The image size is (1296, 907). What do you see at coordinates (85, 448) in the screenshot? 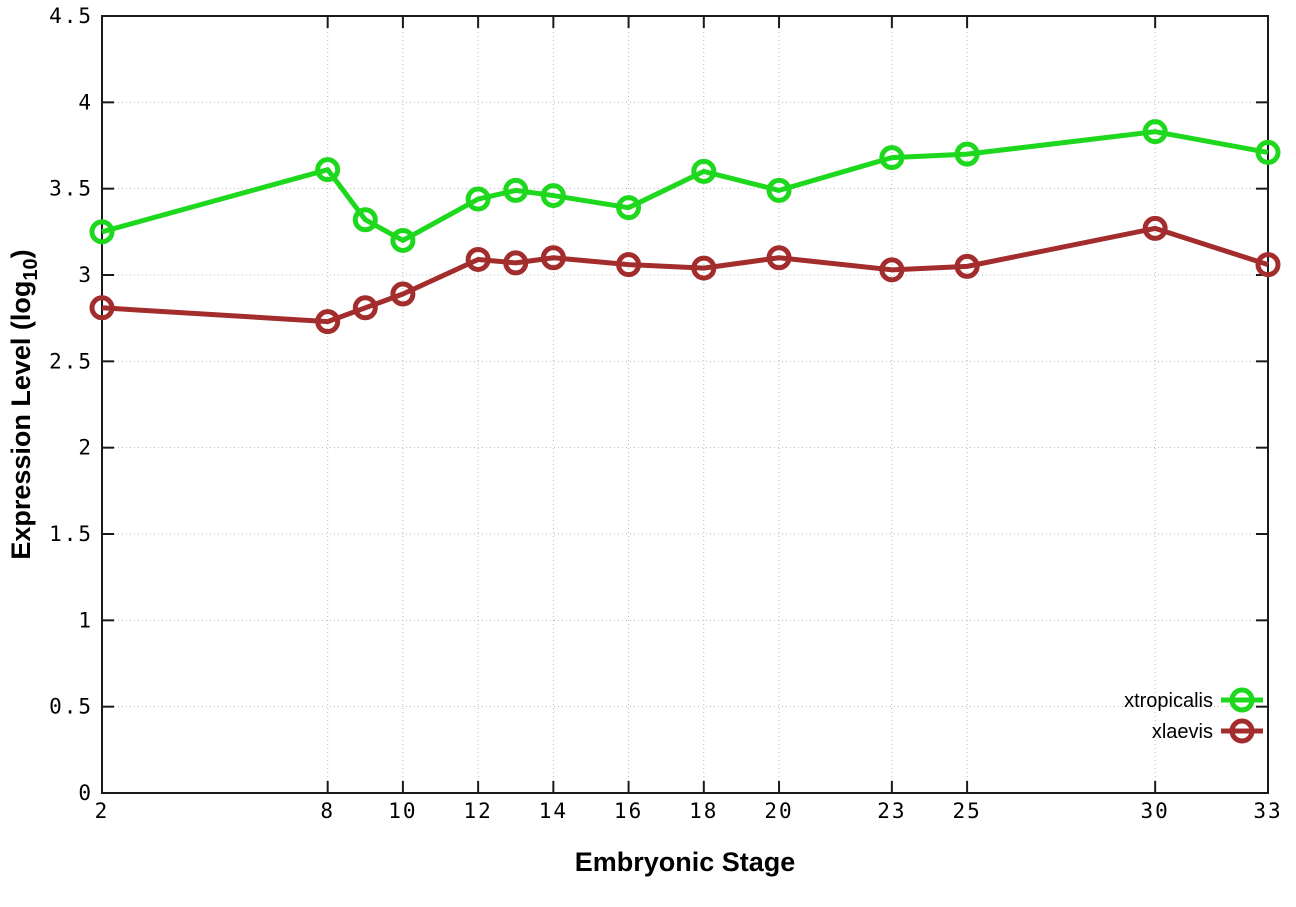
I see `y-axis-tick-label: 2` at bounding box center [85, 448].